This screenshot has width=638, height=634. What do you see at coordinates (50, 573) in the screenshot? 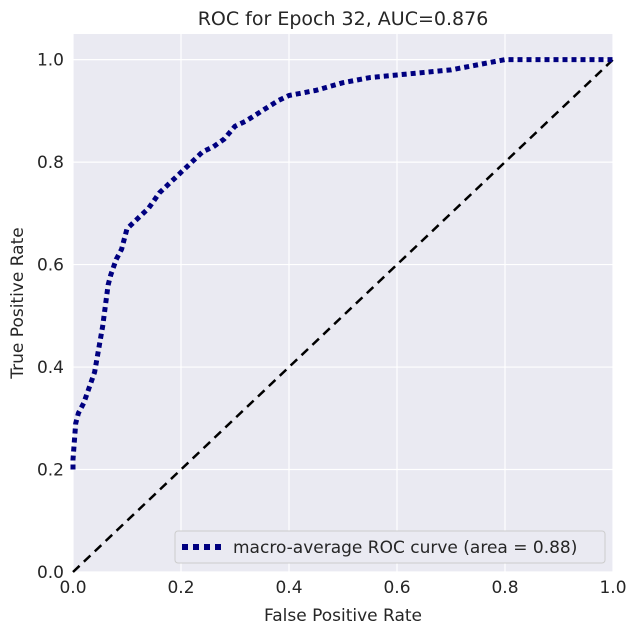
I see `y-tick-label: 0.0` at bounding box center [50, 573].